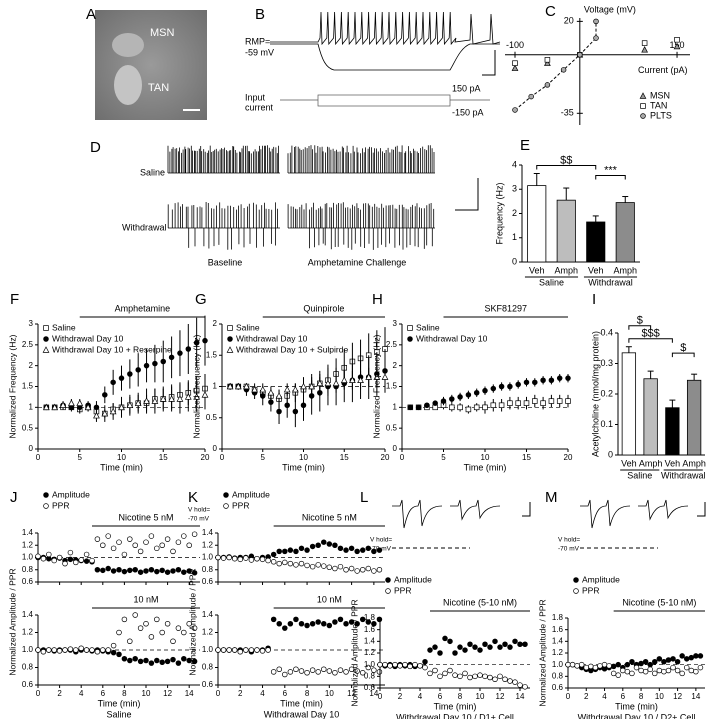 Image resolution: width=714 pixels, height=719 pixels. Describe the element at coordinates (193, 497) in the screenshot. I see `panel-label: K` at that location.